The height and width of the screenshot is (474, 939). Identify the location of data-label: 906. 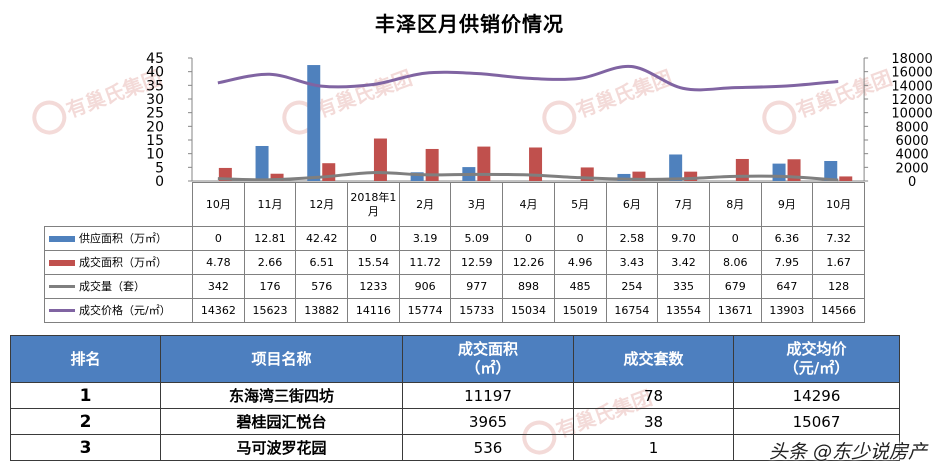
(425, 286).